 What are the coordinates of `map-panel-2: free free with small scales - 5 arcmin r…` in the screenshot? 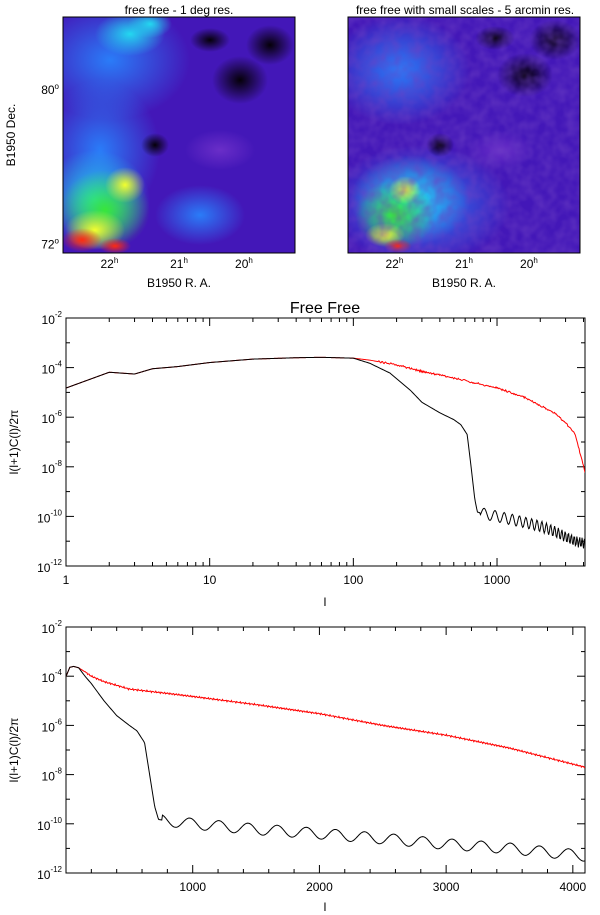 It's located at (464, 146).